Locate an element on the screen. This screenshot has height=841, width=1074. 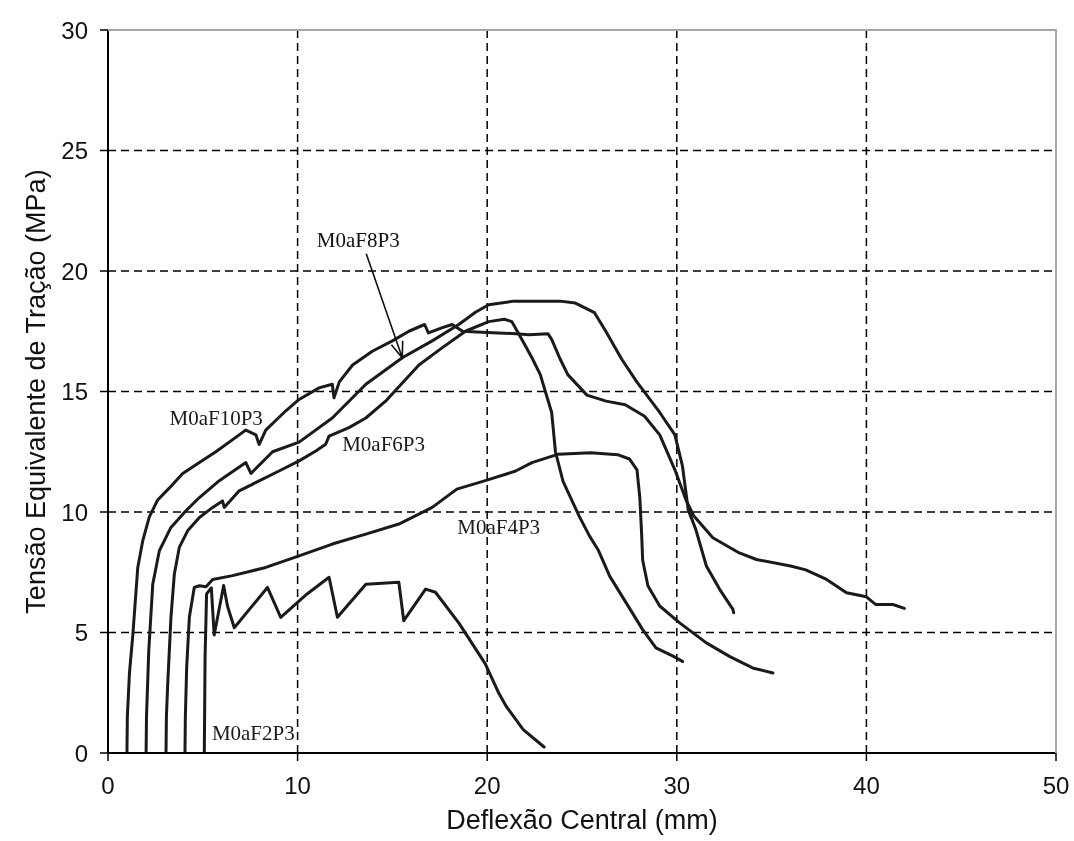
series-label: M0aF10P3 is located at coordinates (216, 417).